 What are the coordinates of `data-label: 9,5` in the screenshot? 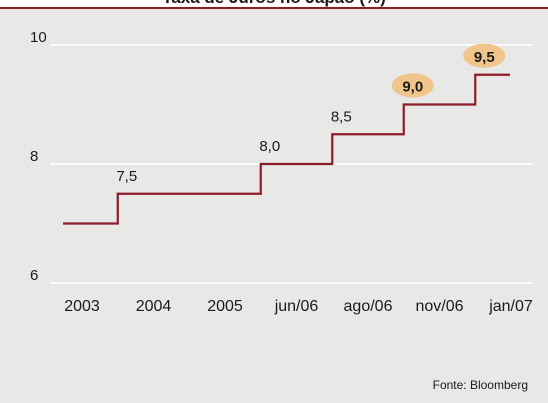 It's located at (484, 57).